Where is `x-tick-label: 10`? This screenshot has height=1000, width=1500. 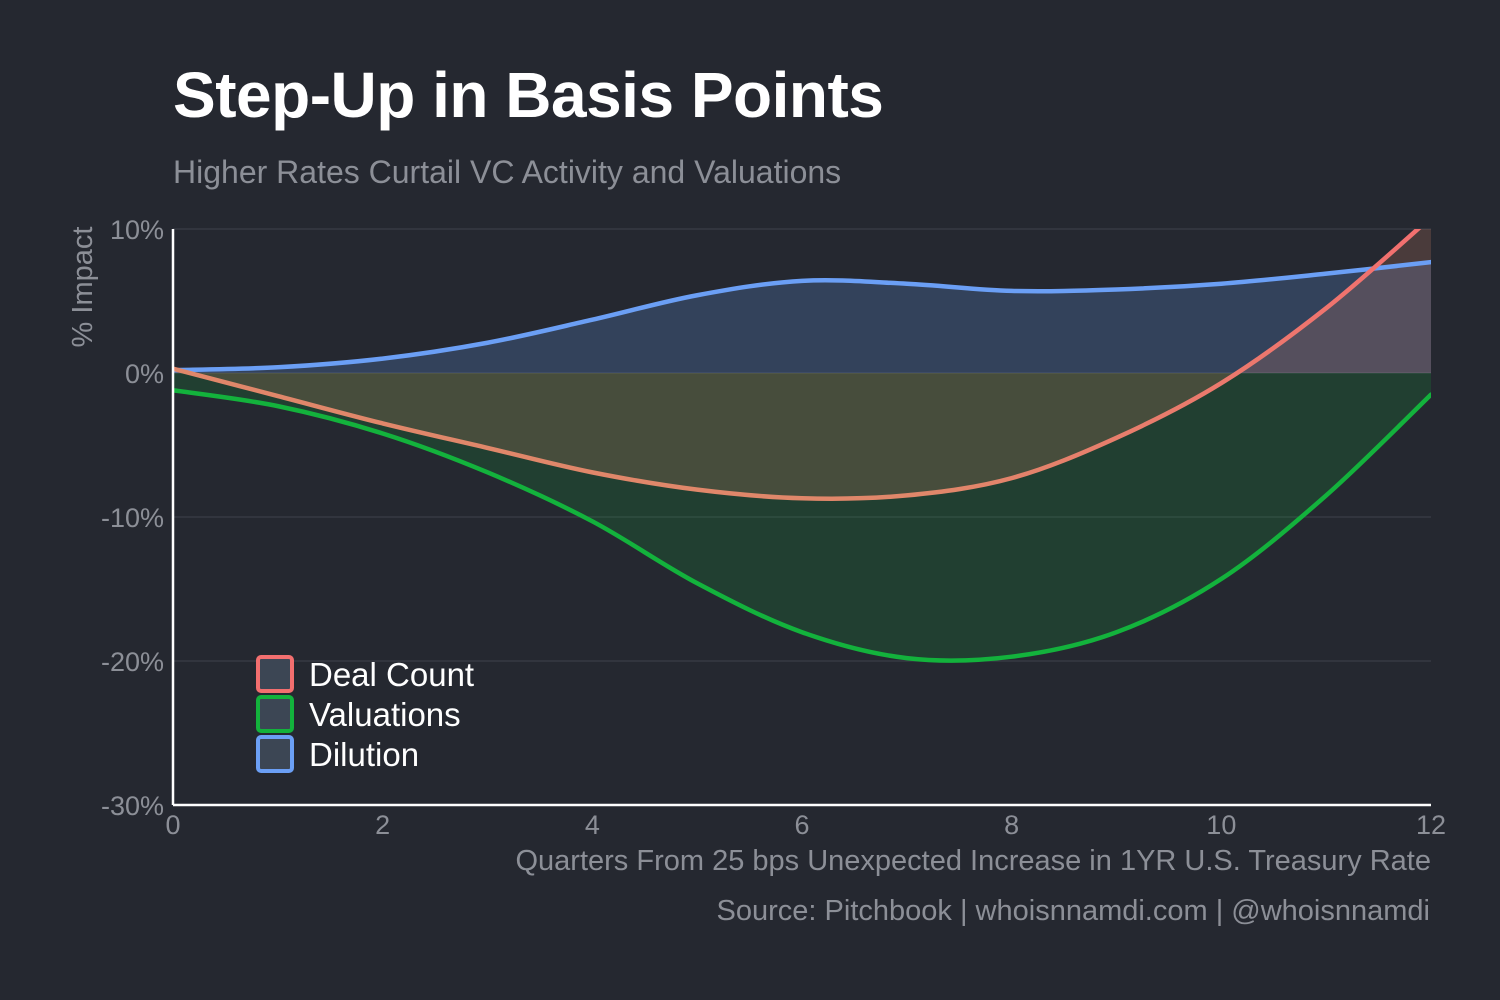
x-tick-label: 10 is located at coordinates (1221, 825).